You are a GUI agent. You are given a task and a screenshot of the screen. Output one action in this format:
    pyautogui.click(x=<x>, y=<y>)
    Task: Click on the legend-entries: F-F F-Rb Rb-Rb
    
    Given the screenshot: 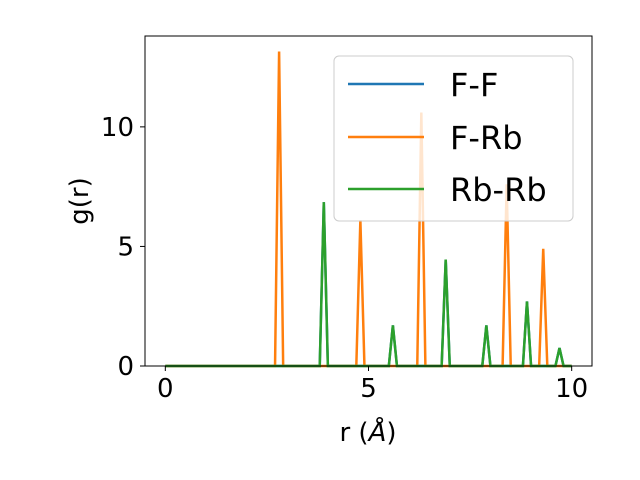 What is the action you would take?
    pyautogui.click(x=447, y=137)
    